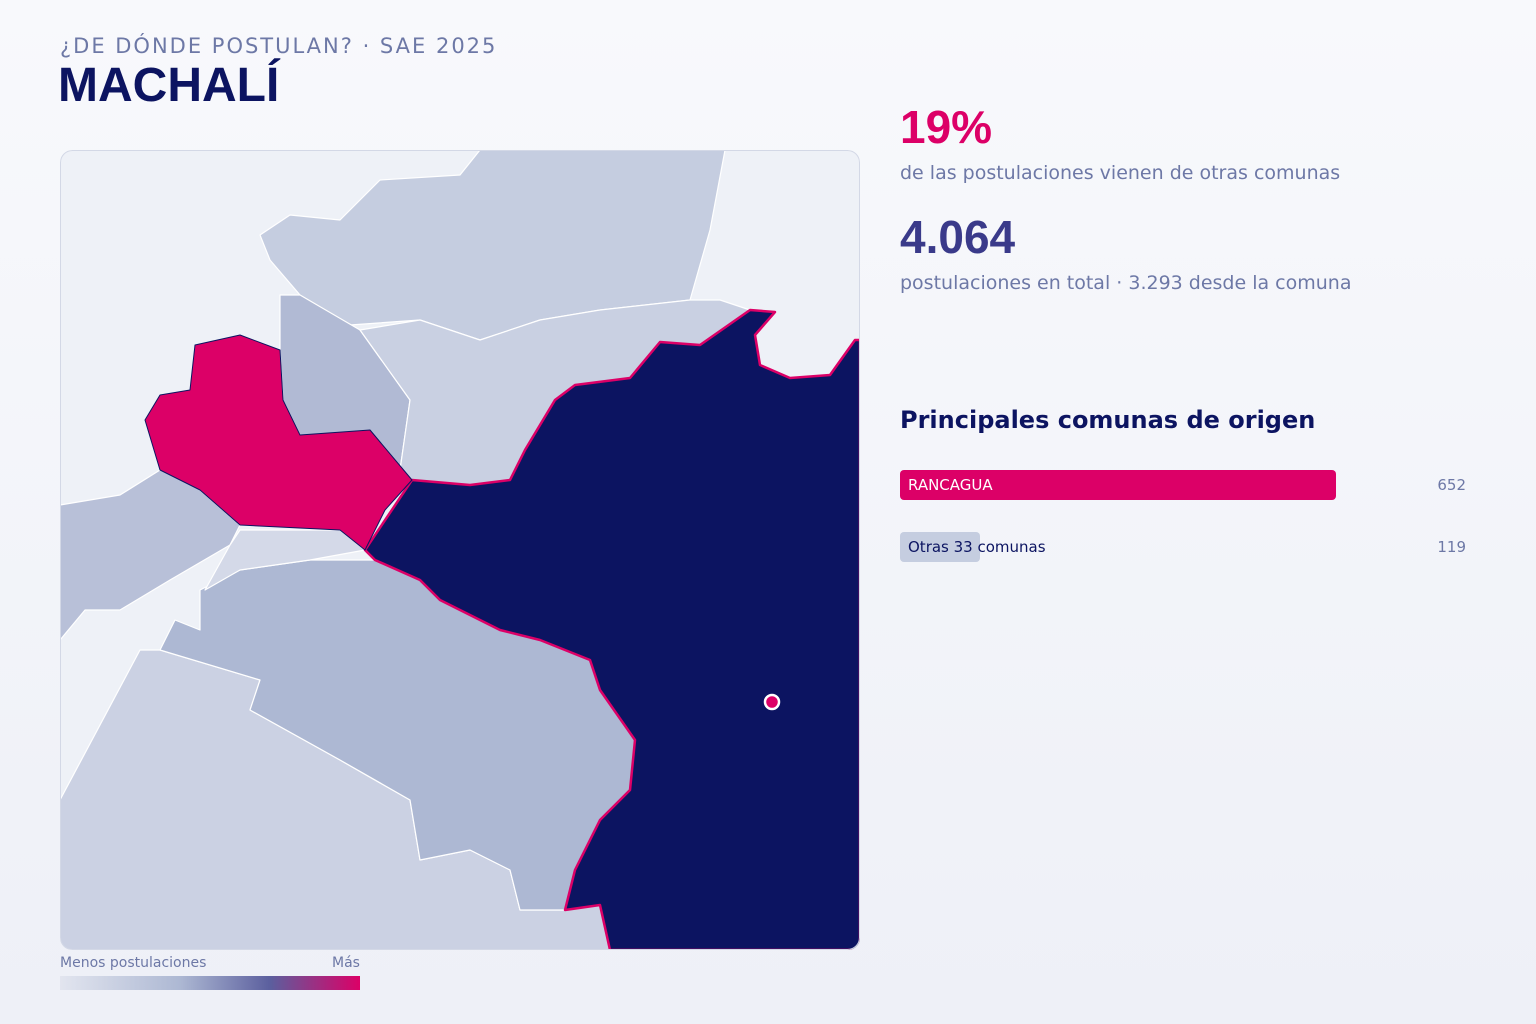  I want to click on kicker: ¿DE DÓNDE POSTULAN? · SAE 2025, so click(279, 46).